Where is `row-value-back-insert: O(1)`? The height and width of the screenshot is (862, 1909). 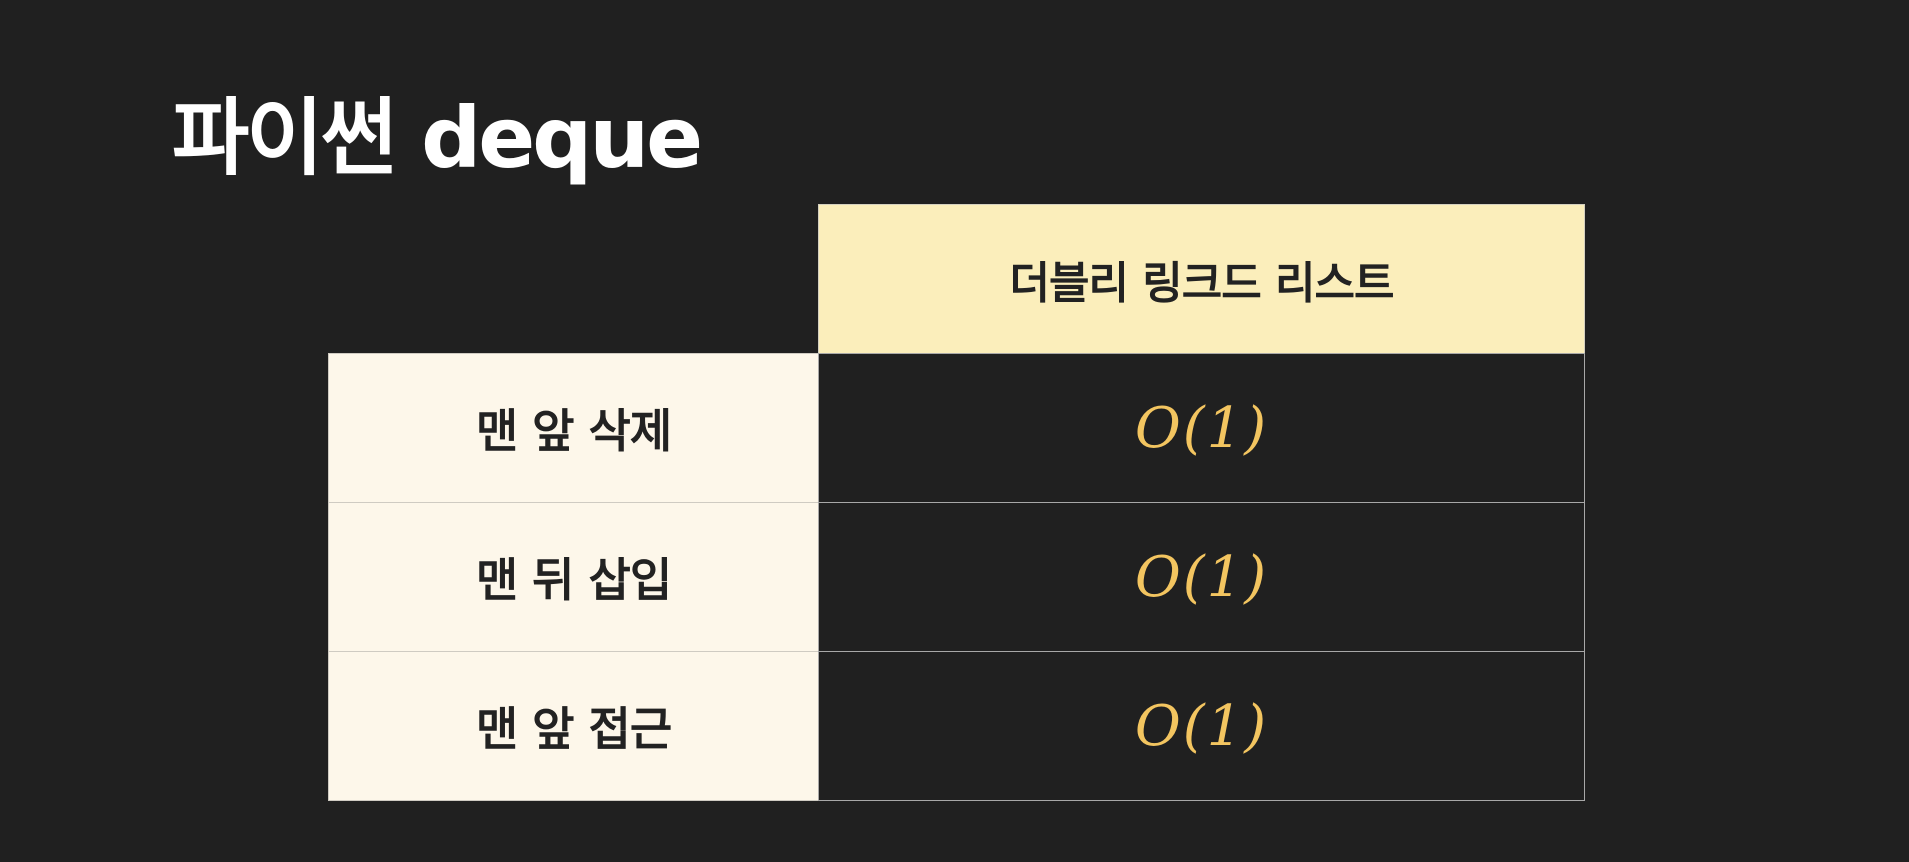 row-value-back-insert: O(1) is located at coordinates (1201, 577).